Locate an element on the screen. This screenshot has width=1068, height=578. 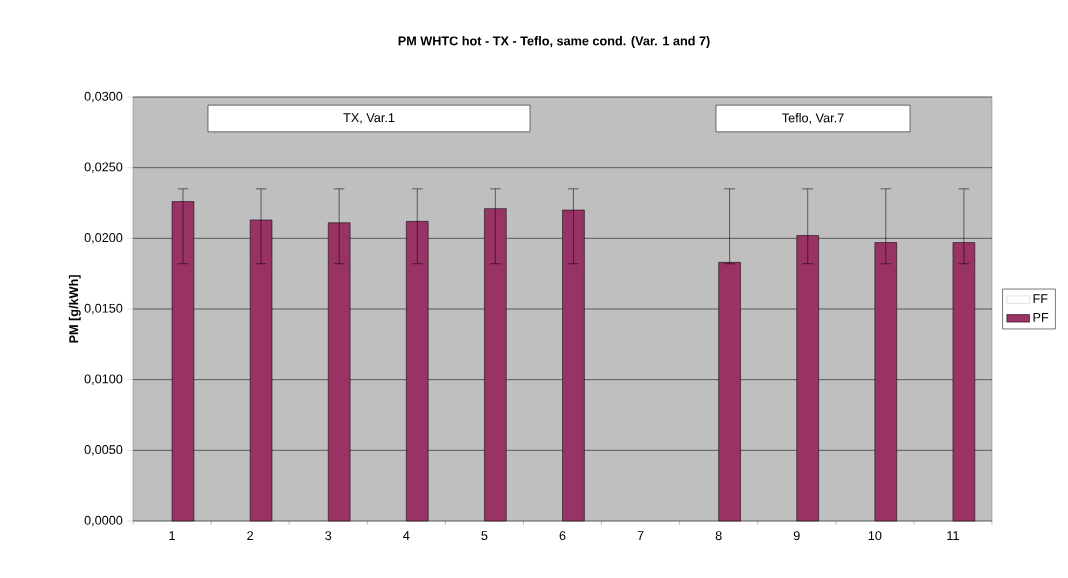
chart-title: PM WHTC hot - TX - Teflo, same cond. (Var. 1 and 7) is located at coordinates (554, 42).